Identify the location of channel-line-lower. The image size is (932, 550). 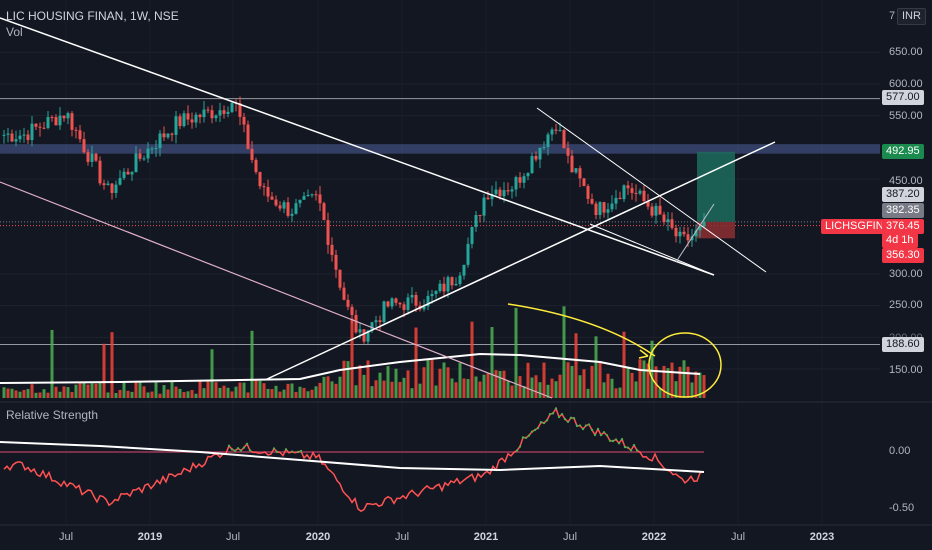
(652, 249).